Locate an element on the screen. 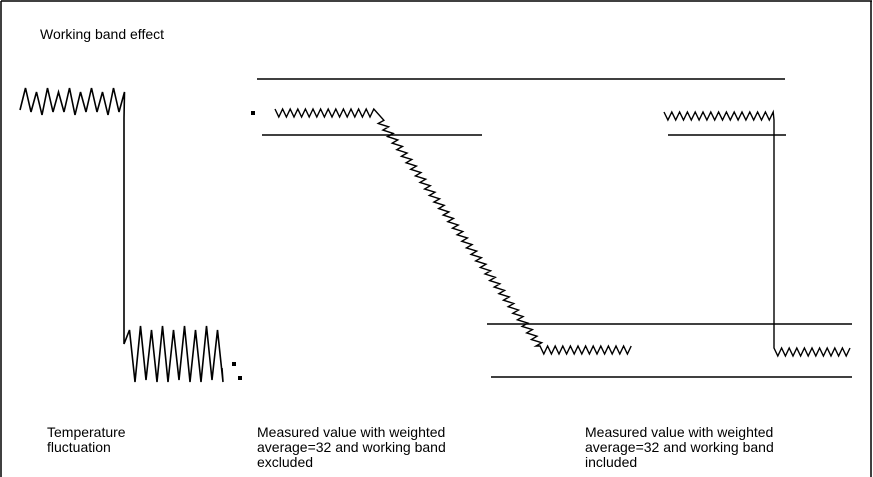 The height and width of the screenshot is (477, 873). temperature-fluctuation-wave is located at coordinates (121, 235).